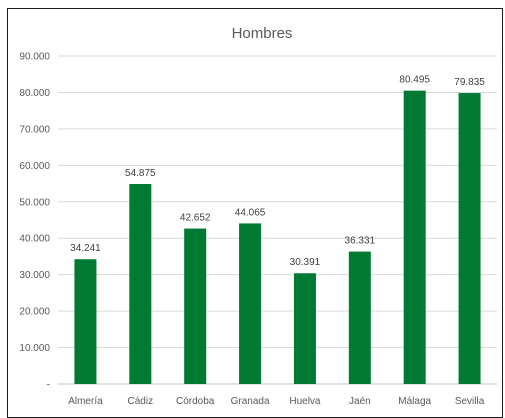 This screenshot has width=505, height=418. Describe the element at coordinates (140, 173) in the screenshot. I see `data-label: 54.875` at that location.